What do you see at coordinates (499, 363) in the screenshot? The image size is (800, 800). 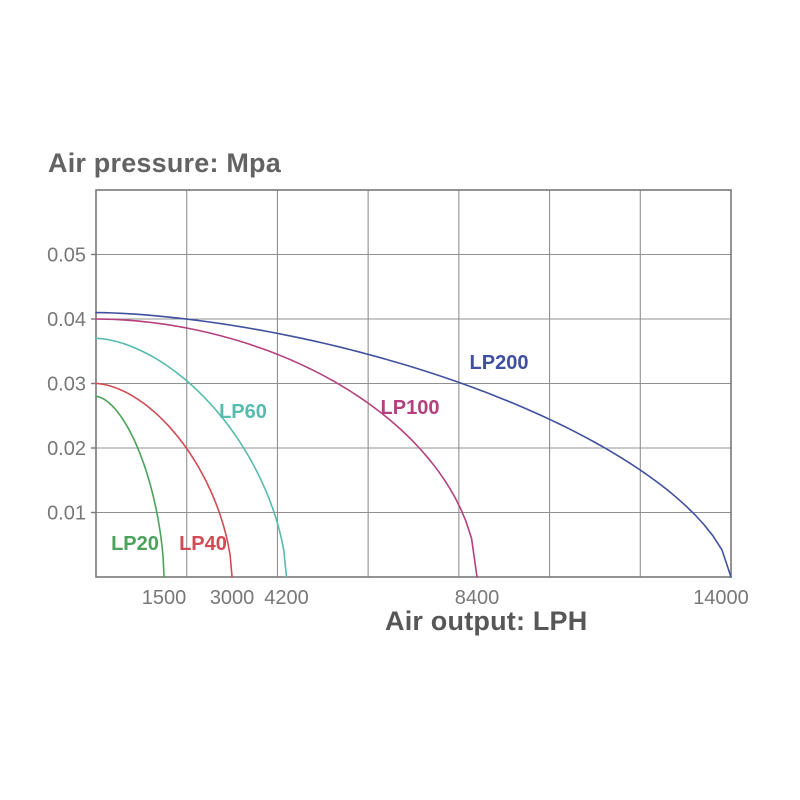 I see `curve-label-lp200: LP200` at bounding box center [499, 363].